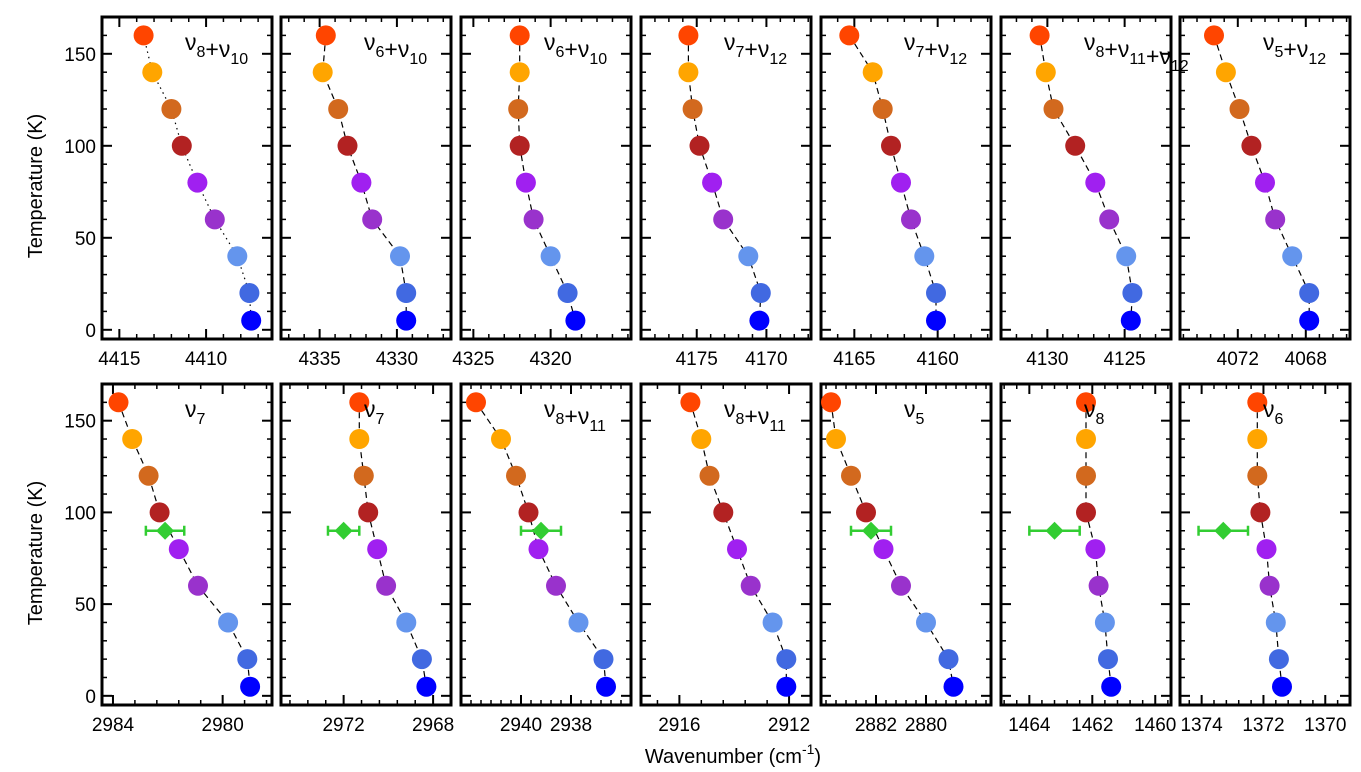  Describe the element at coordinates (433, 725) in the screenshot. I see `x-tick-label: 2968` at that location.